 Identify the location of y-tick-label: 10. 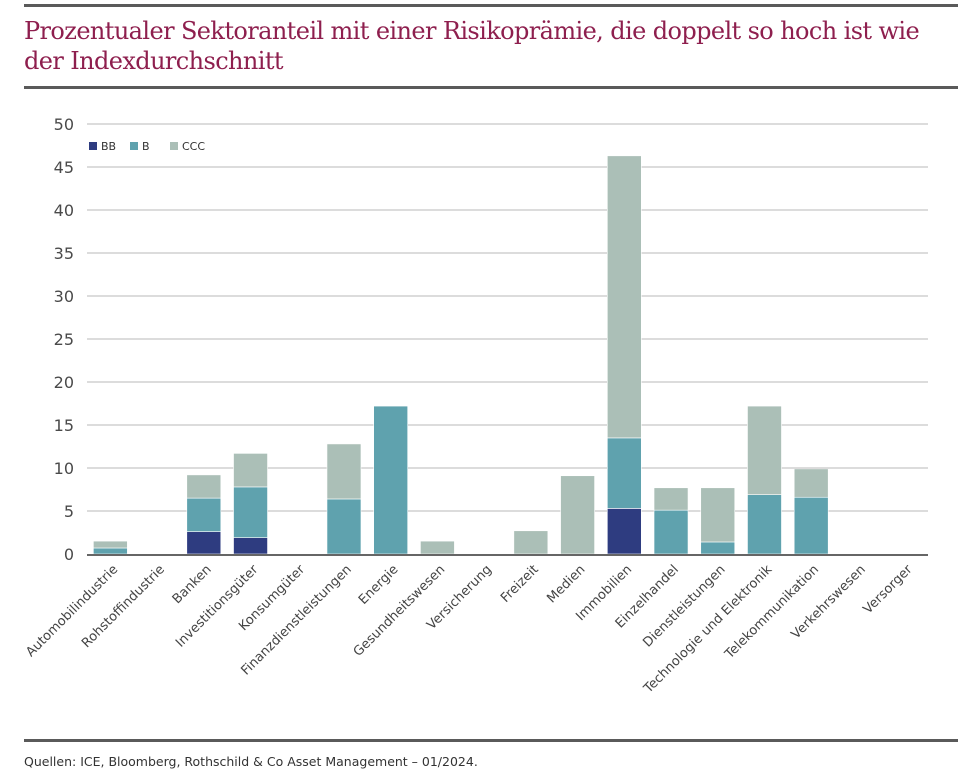
(64, 468).